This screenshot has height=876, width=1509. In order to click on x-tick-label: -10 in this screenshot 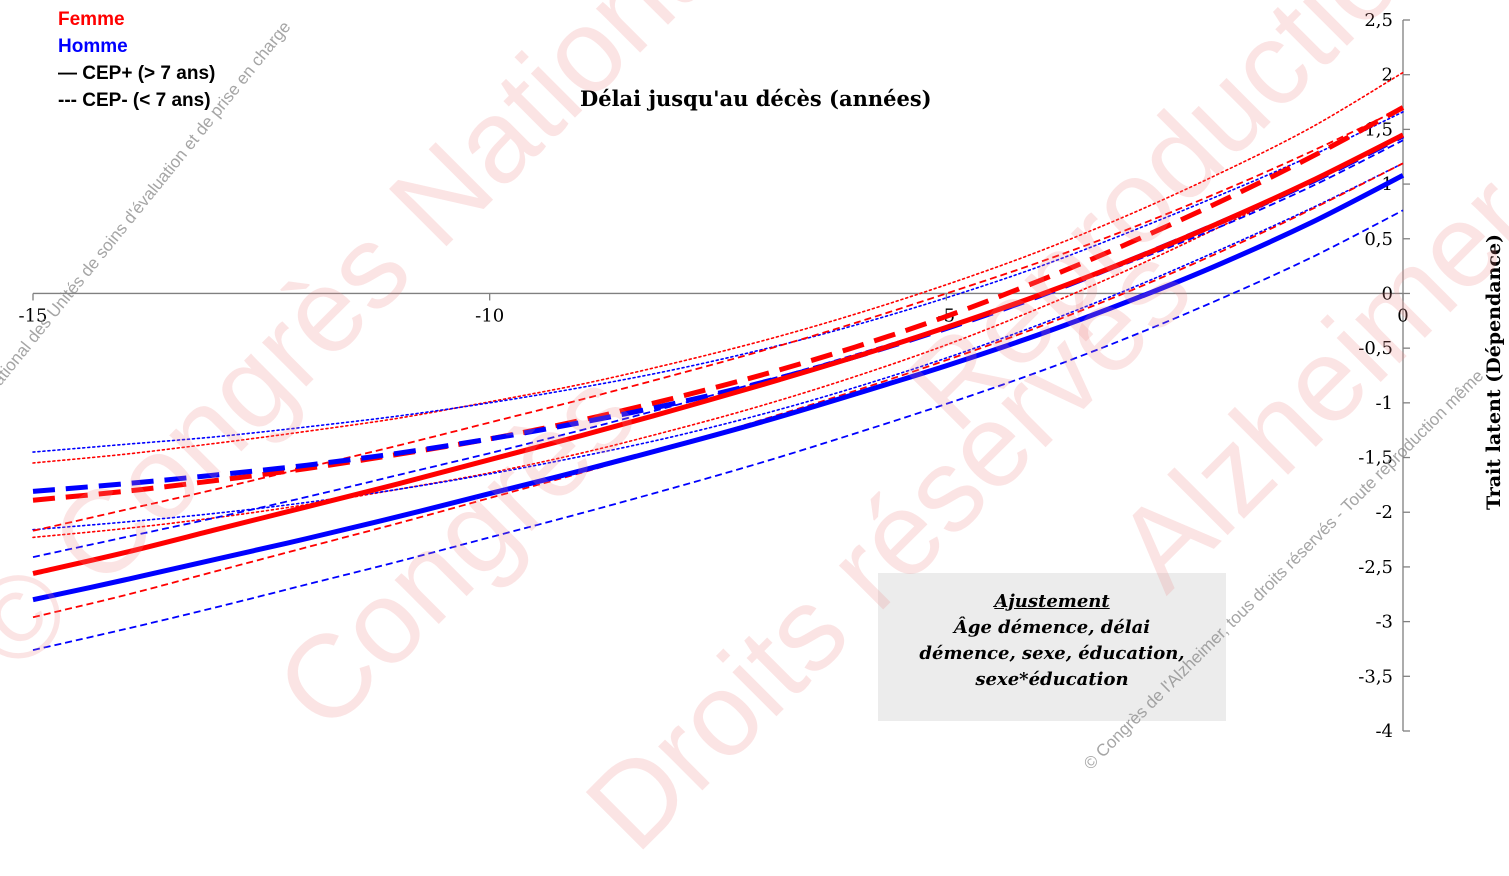, I will do `click(489, 315)`.